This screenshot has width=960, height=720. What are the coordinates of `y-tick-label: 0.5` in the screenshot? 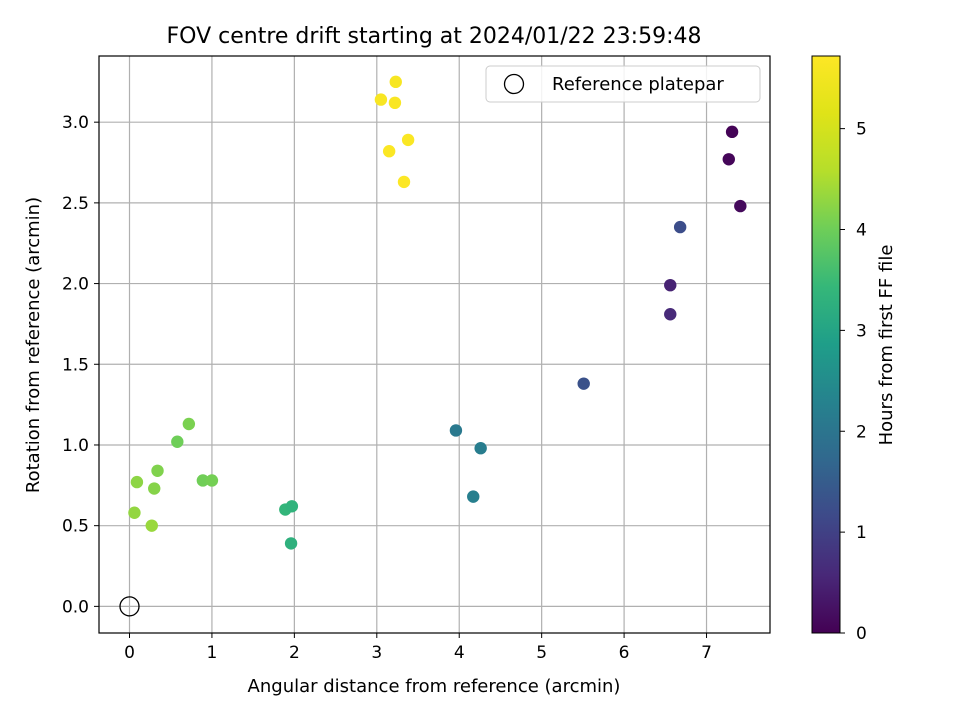 It's located at (75, 527).